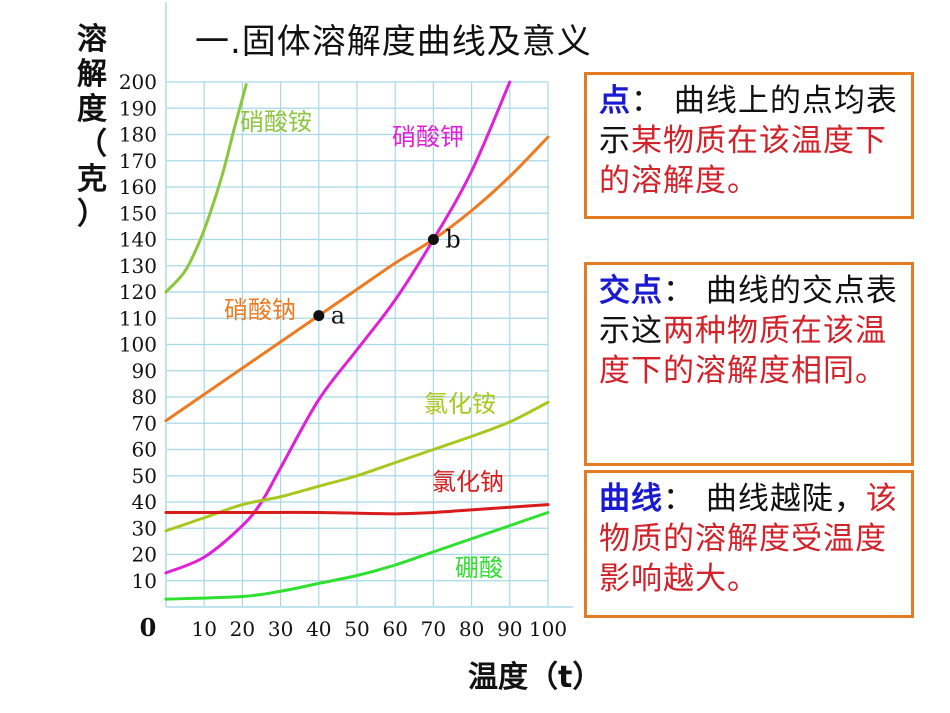 The height and width of the screenshot is (713, 950). What do you see at coordinates (138, 135) in the screenshot?
I see `y-tick-label: 180` at bounding box center [138, 135].